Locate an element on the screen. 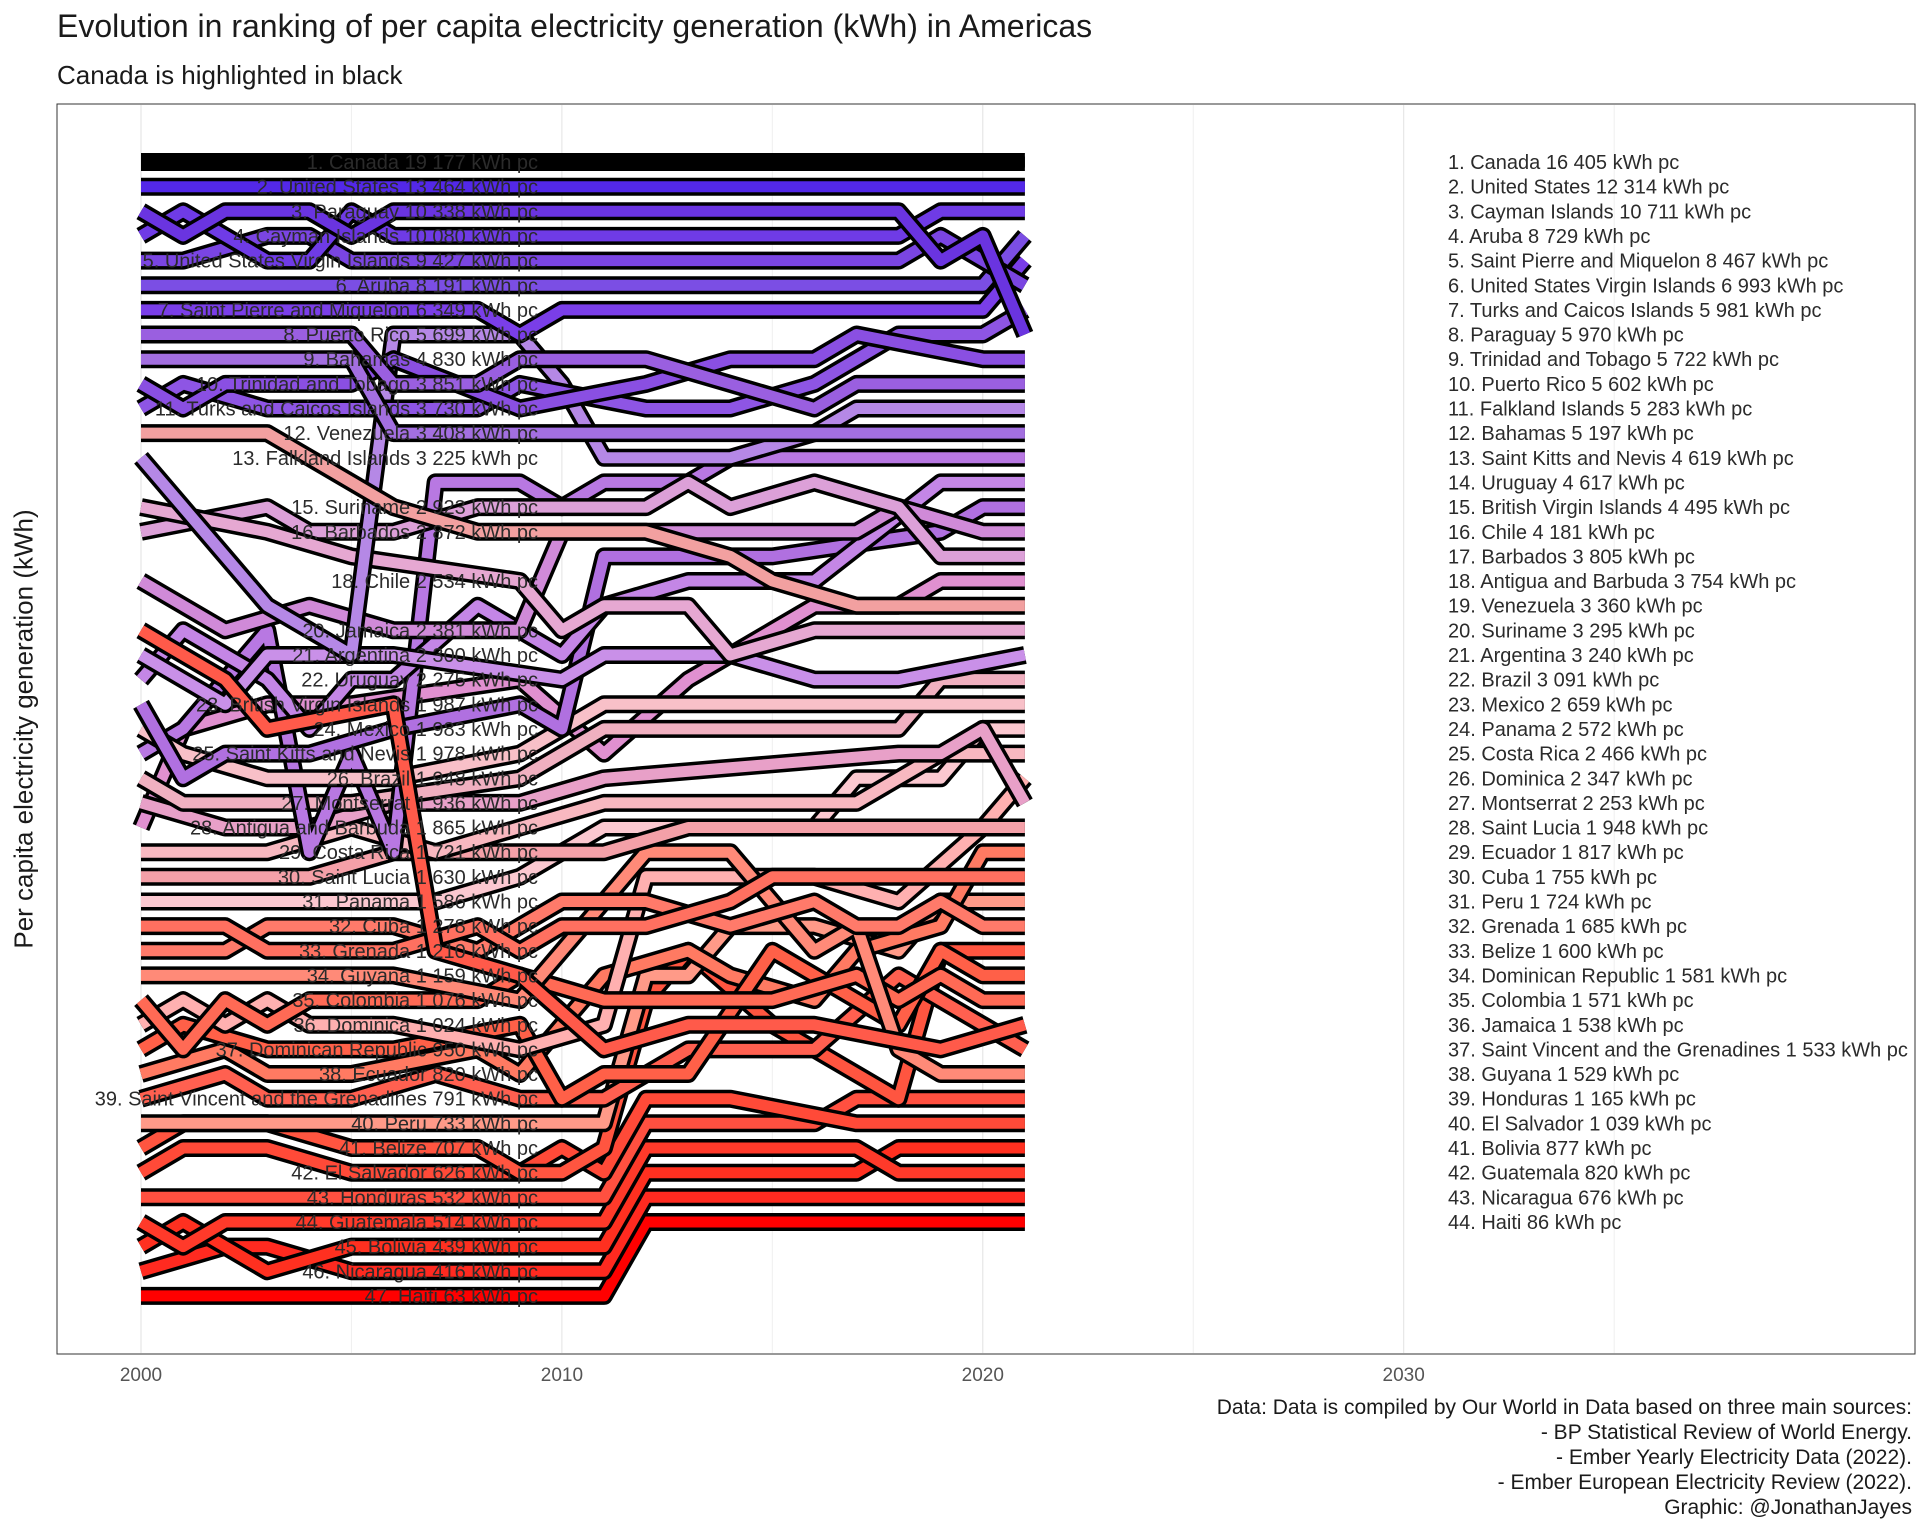 This screenshot has width=1920, height=1536. series-dominica is located at coordinates (584, 915).